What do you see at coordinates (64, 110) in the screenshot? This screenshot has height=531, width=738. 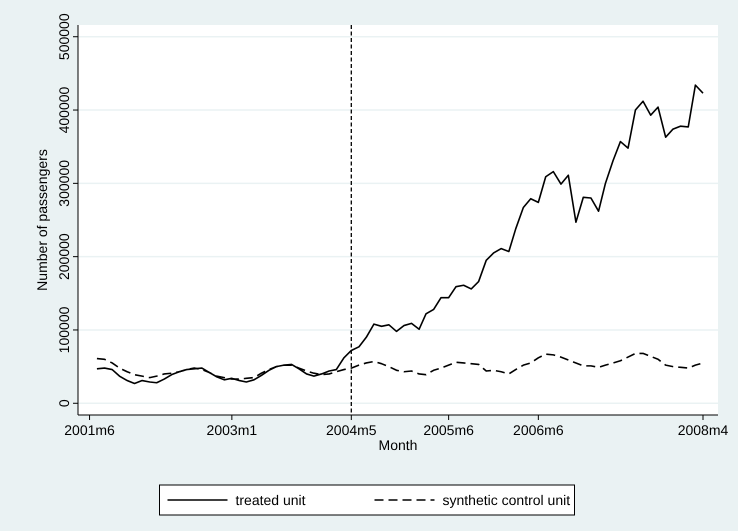 I see `y-tick-label: 400000` at bounding box center [64, 110].